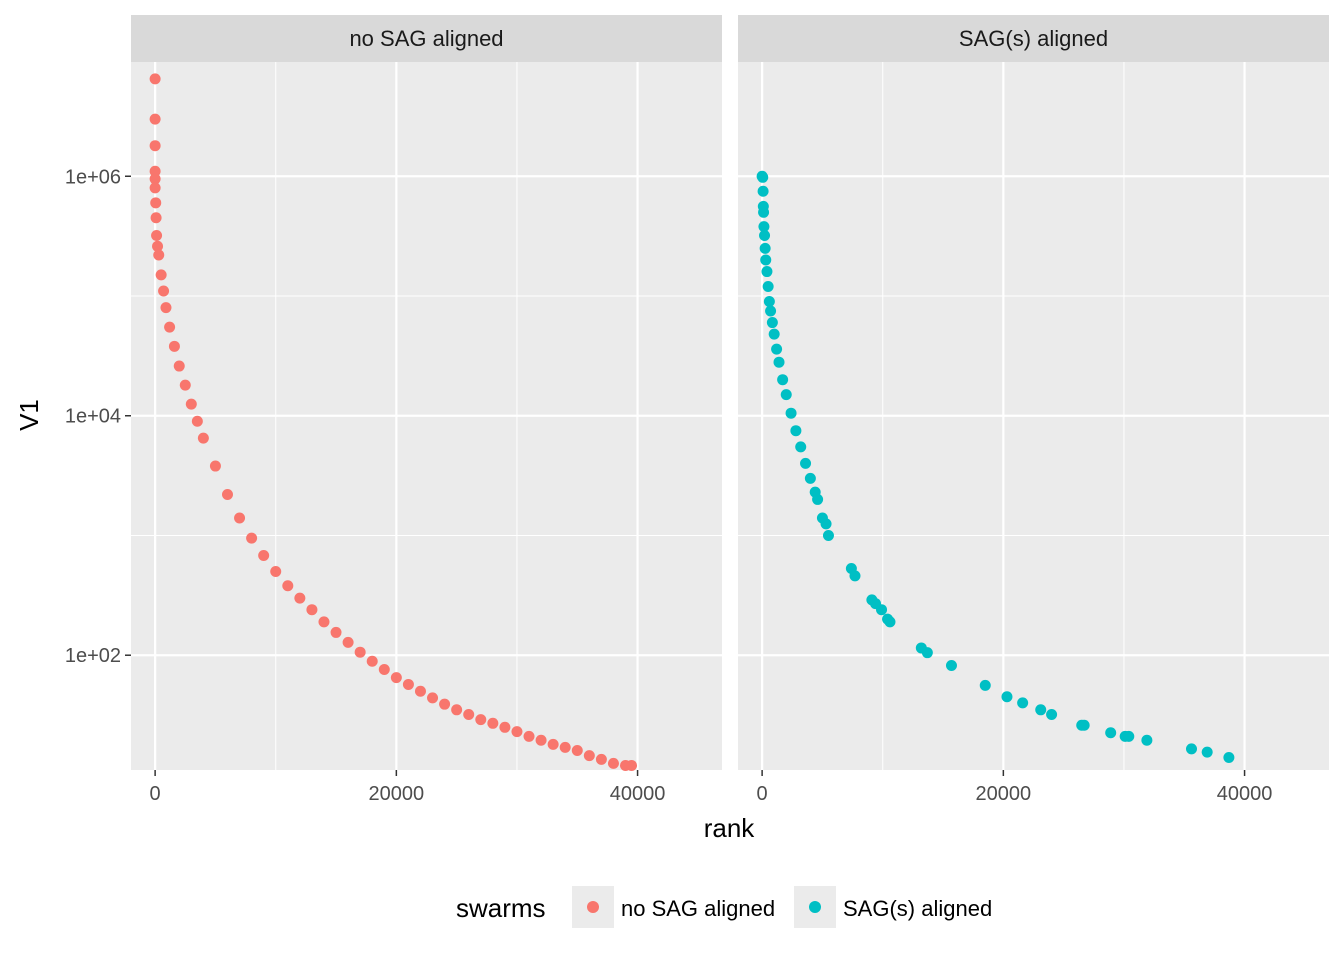  I want to click on facet-strip-label: no SAG aligned, so click(426, 38).